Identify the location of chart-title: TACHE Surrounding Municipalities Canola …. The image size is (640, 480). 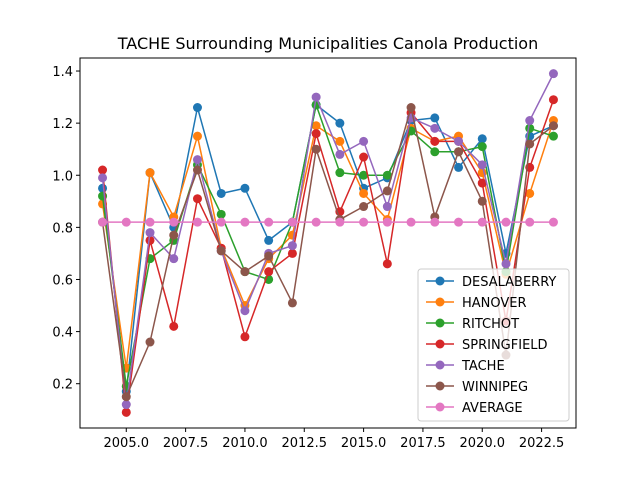
(327, 43).